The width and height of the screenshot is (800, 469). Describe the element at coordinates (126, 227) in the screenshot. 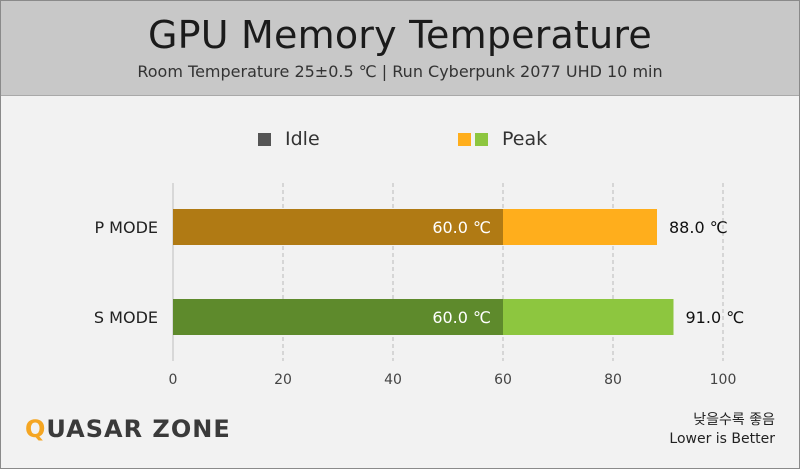

I see `category-label-0: P MODE` at that location.